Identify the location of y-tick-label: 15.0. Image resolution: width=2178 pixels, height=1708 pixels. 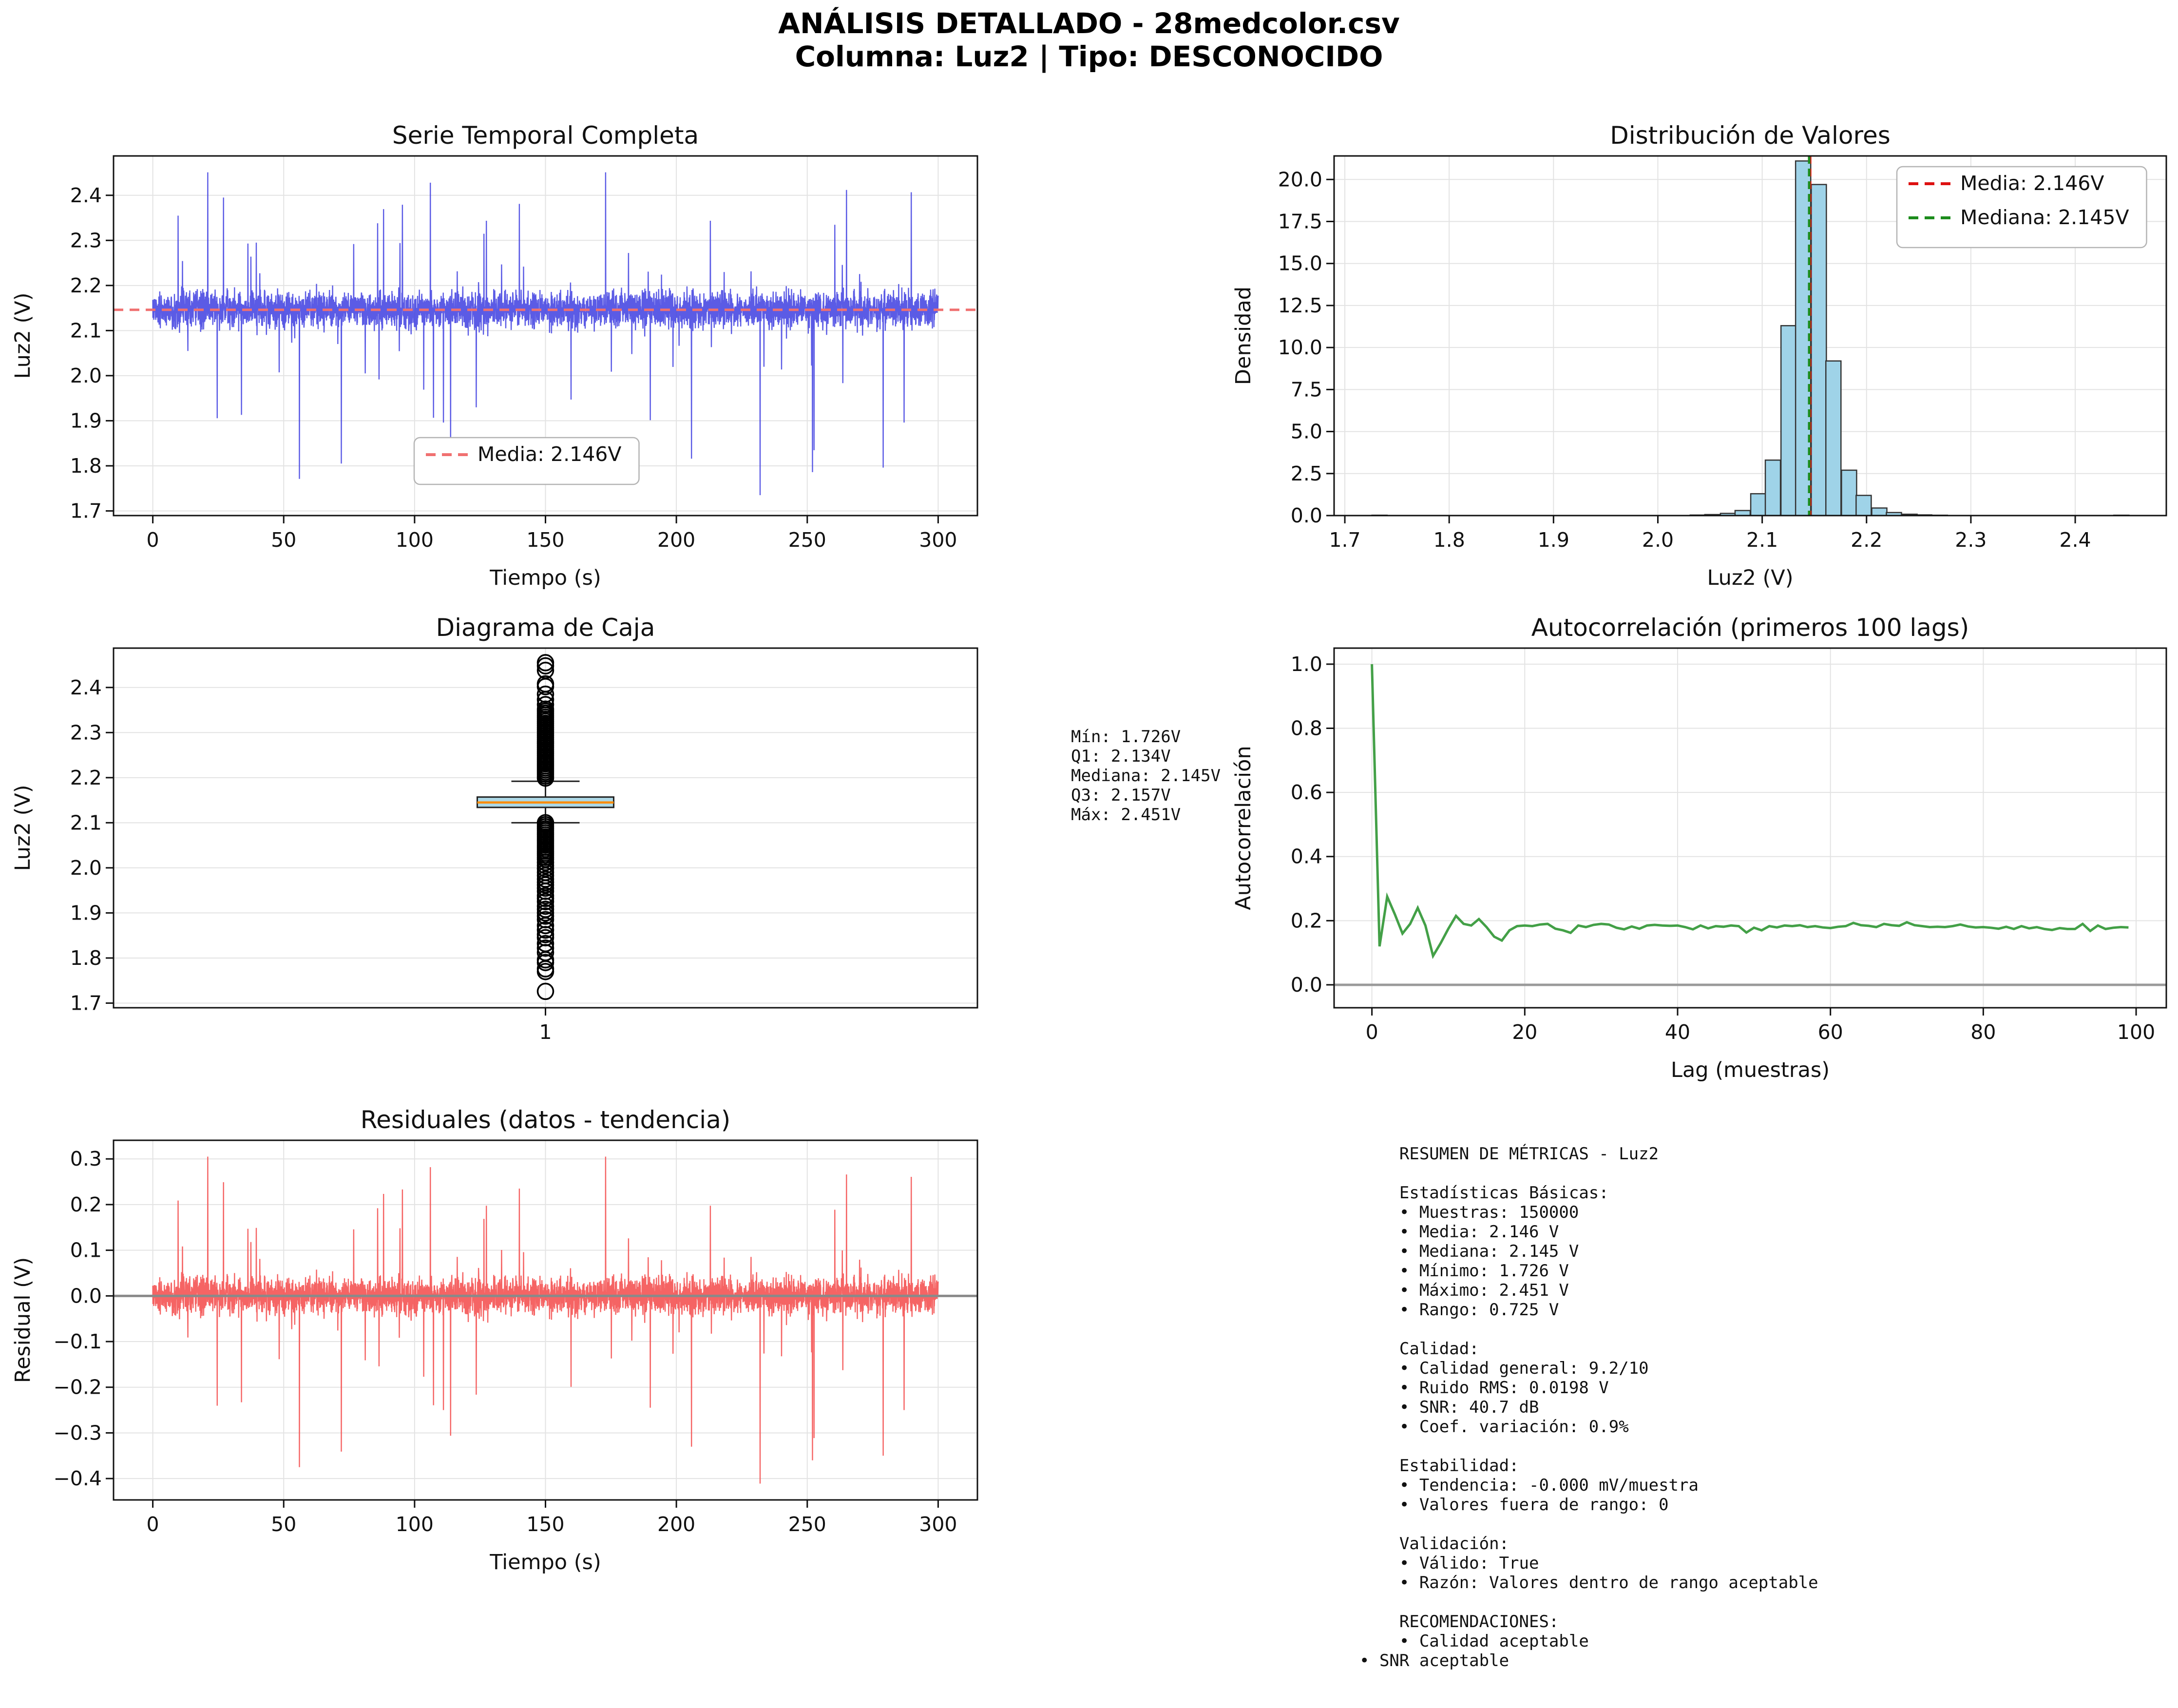
(1300, 263).